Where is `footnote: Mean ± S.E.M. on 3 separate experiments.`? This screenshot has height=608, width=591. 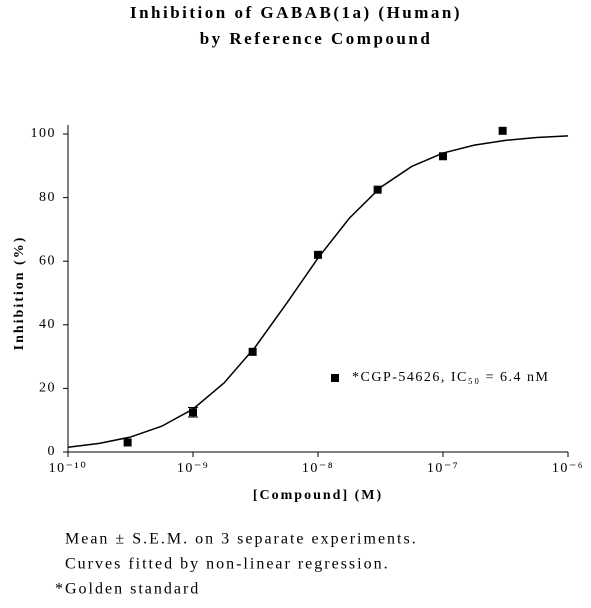
footnote: Mean ± S.E.M. on 3 separate experiments. is located at coordinates (241, 539).